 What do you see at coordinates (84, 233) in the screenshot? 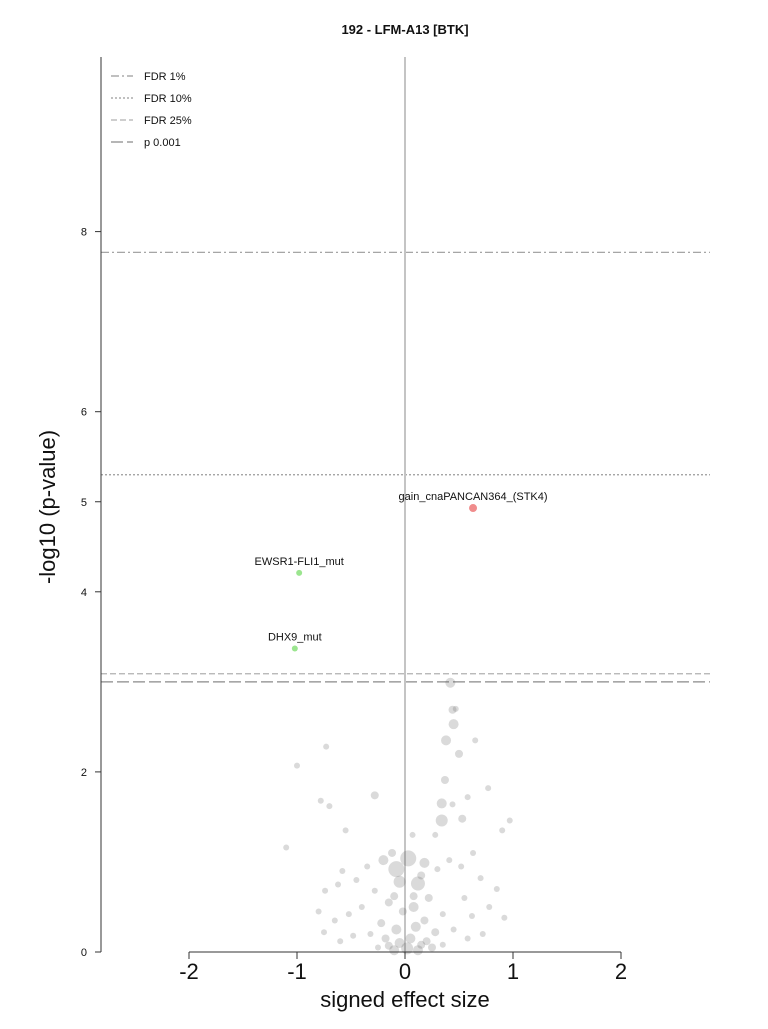
I see `y-tick-label: 8` at bounding box center [84, 233].